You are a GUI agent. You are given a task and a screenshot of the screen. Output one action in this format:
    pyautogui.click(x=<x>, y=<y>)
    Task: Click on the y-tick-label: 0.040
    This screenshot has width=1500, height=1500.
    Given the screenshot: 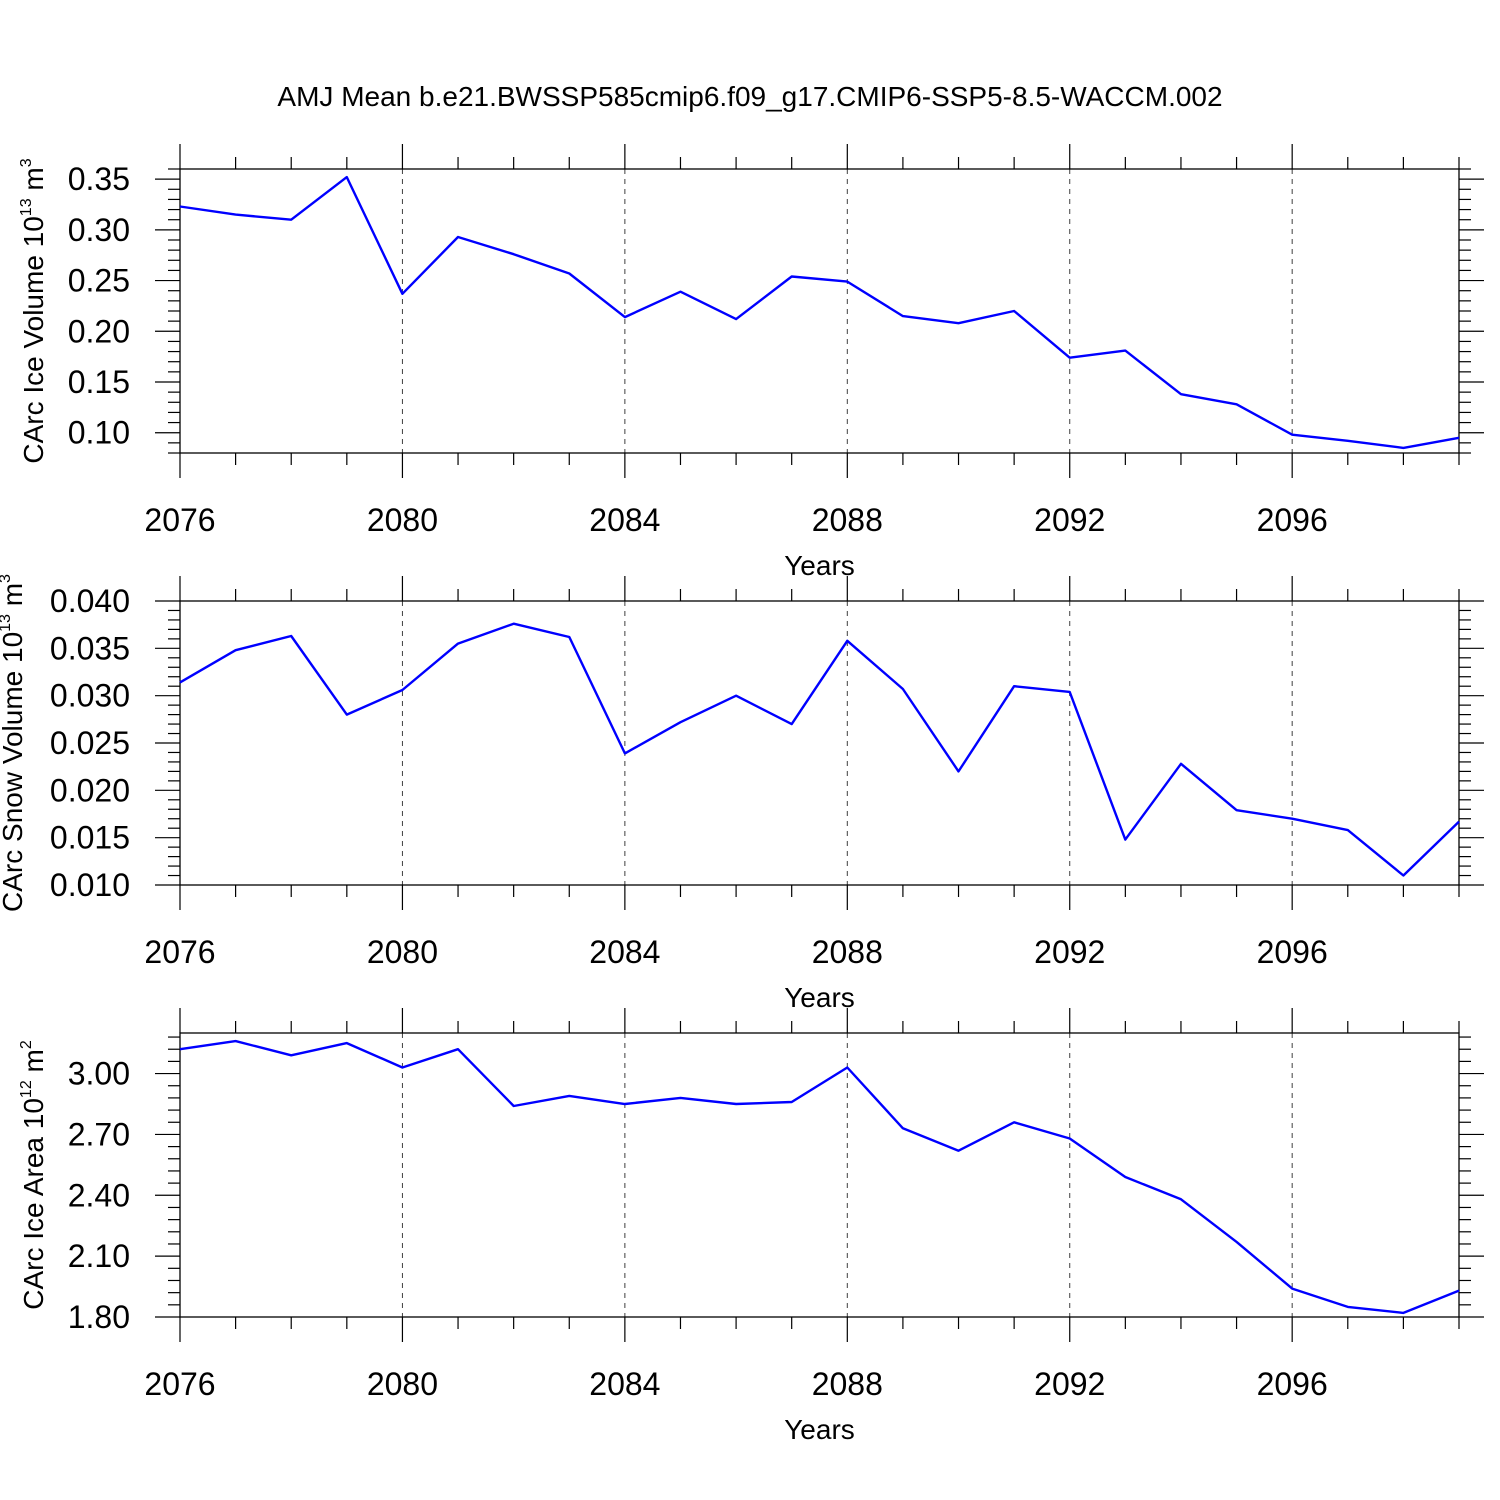 What is the action you would take?
    pyautogui.click(x=90, y=601)
    